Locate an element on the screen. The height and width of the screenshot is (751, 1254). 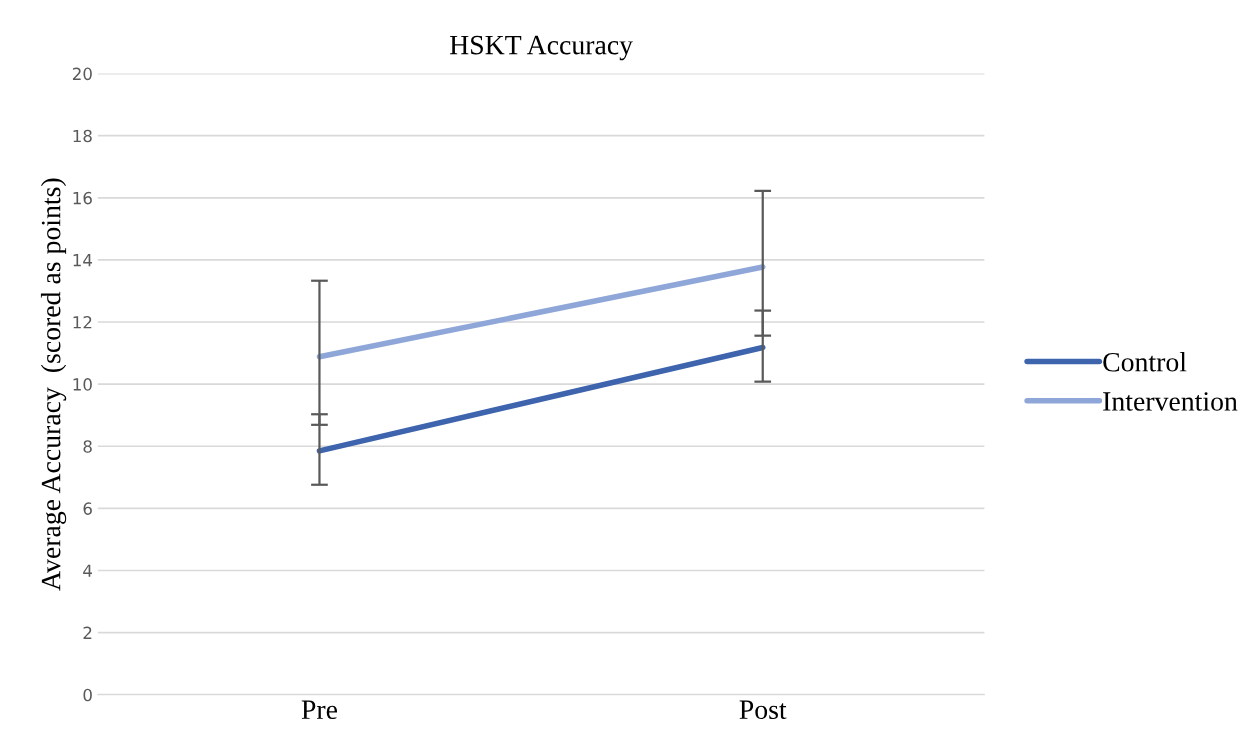
y-tick-label: 2 is located at coordinates (87, 632).